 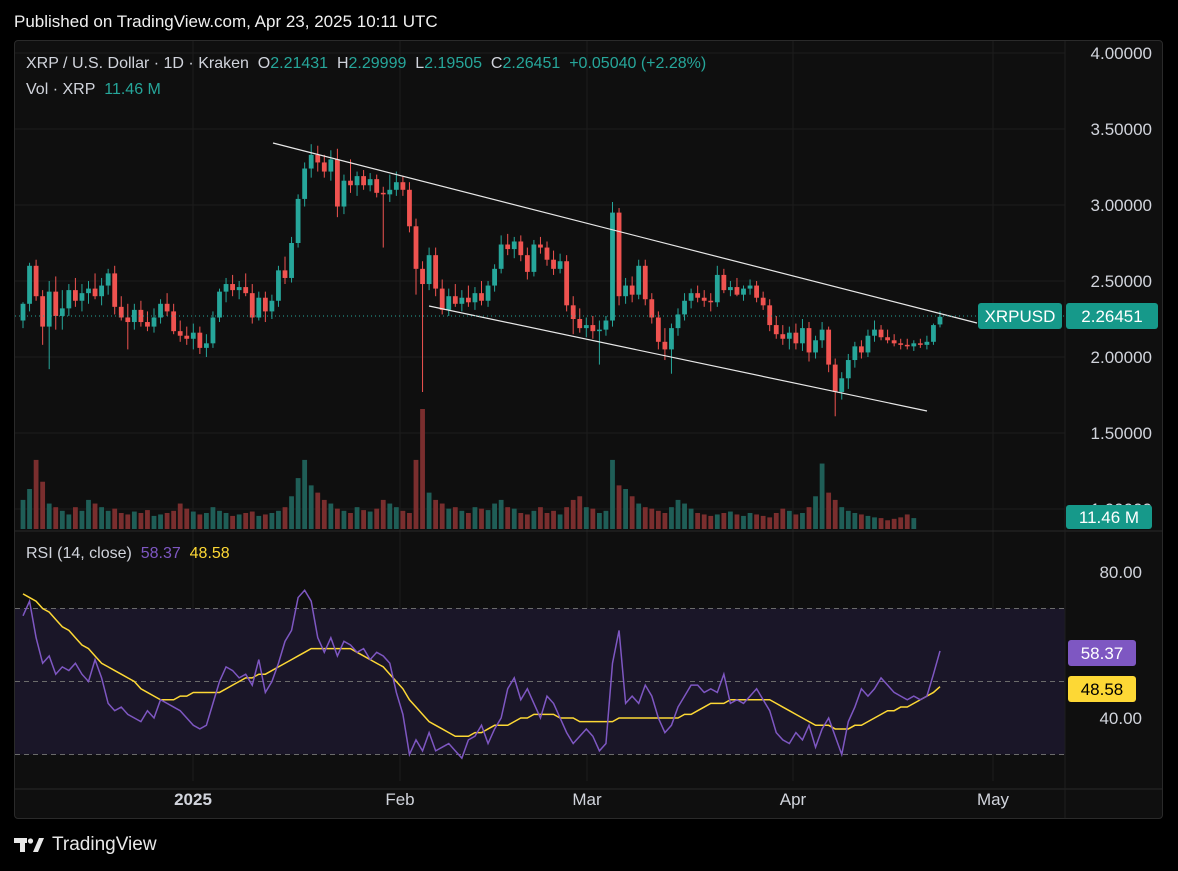 What do you see at coordinates (399, 799) in the screenshot?
I see `time-tick-label: Feb` at bounding box center [399, 799].